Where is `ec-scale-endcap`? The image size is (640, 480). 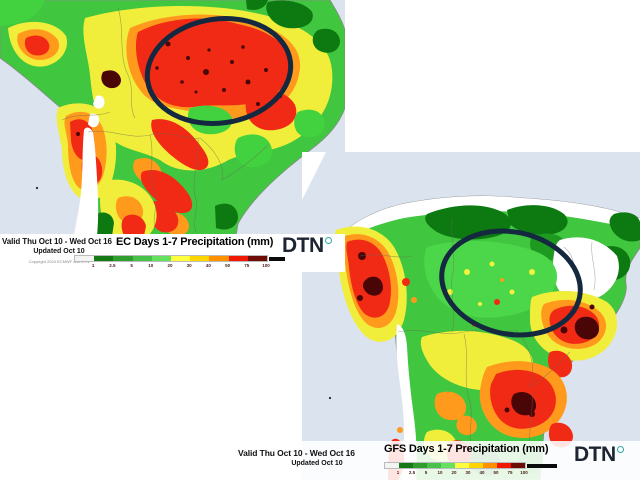
ec-scale-endcap is located at coordinates (277, 258).